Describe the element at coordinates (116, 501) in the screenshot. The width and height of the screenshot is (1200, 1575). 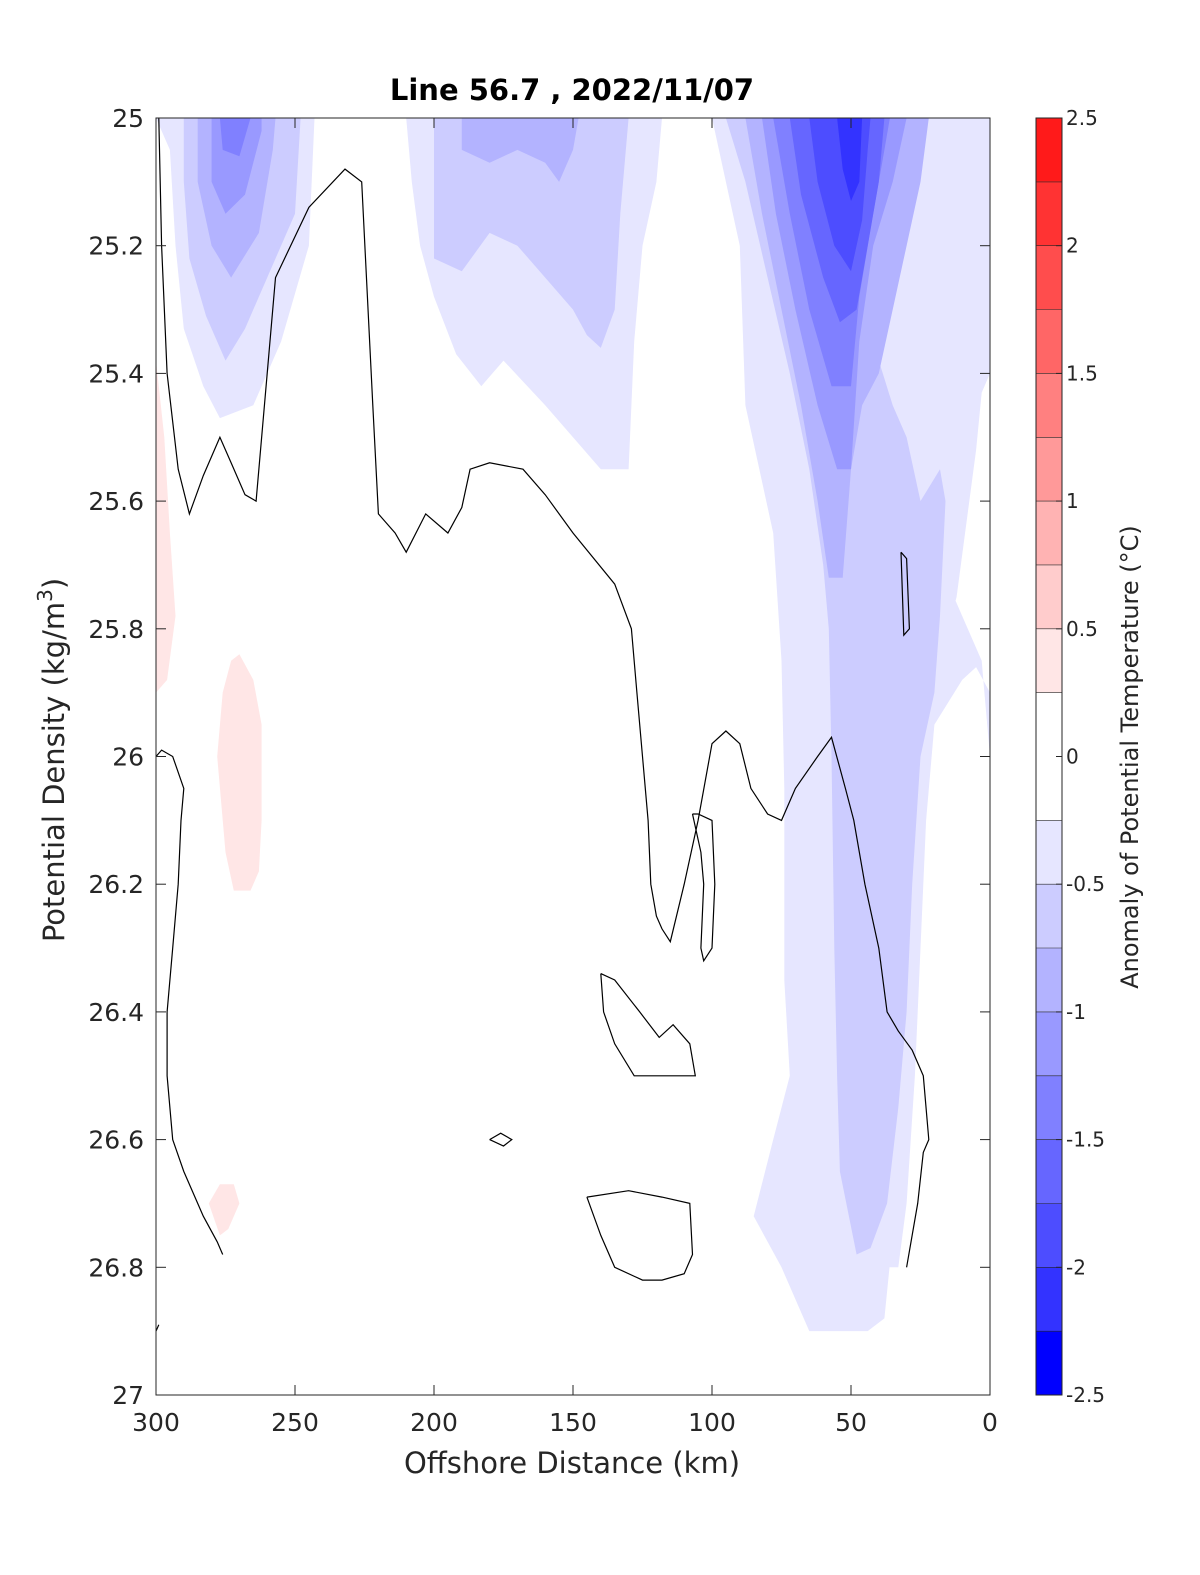
I see `y-tick-label: 25.6` at that location.